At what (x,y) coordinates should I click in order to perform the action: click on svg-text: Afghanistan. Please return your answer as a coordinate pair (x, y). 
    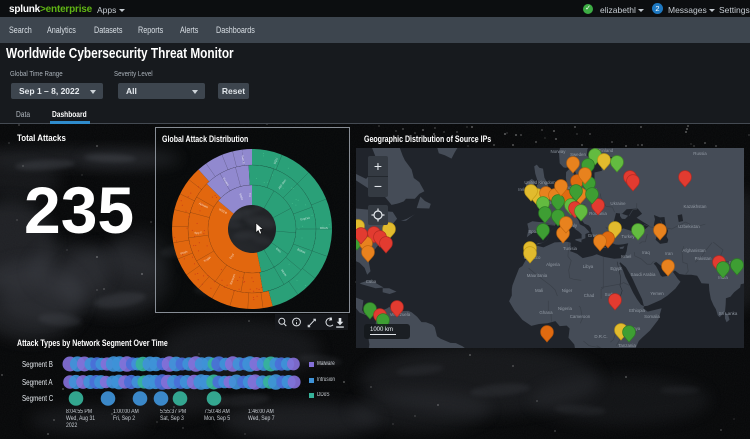
    Looking at the image, I should click on (694, 250).